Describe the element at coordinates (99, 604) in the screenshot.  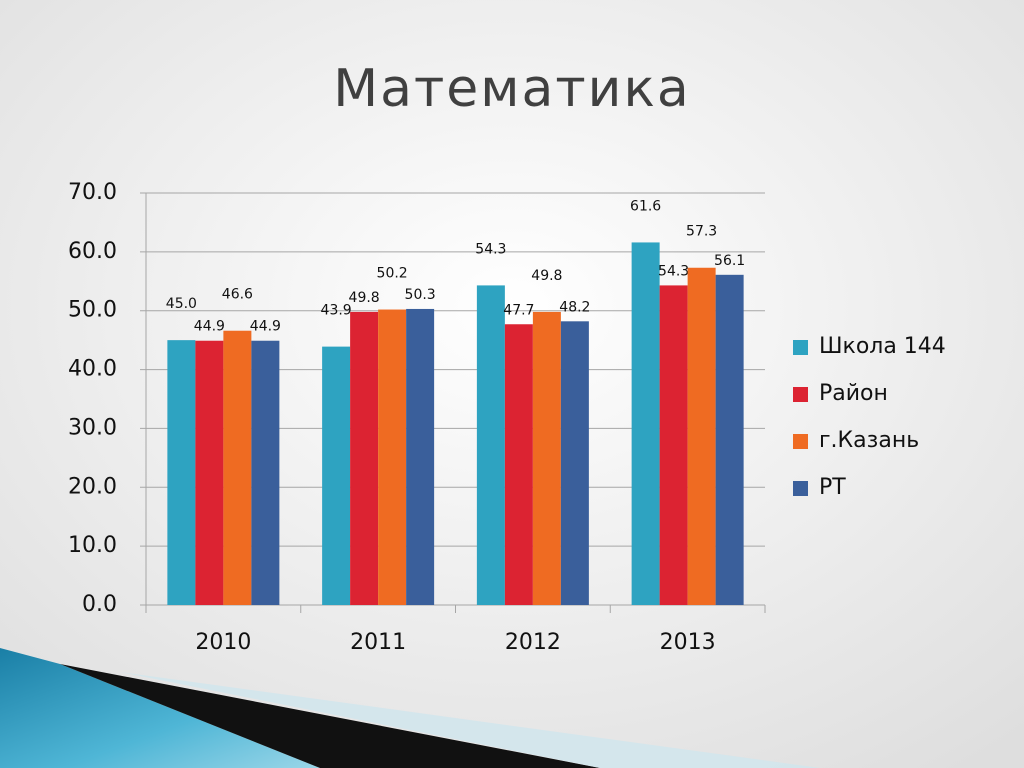
I see `y-tick-label: 0.0` at that location.